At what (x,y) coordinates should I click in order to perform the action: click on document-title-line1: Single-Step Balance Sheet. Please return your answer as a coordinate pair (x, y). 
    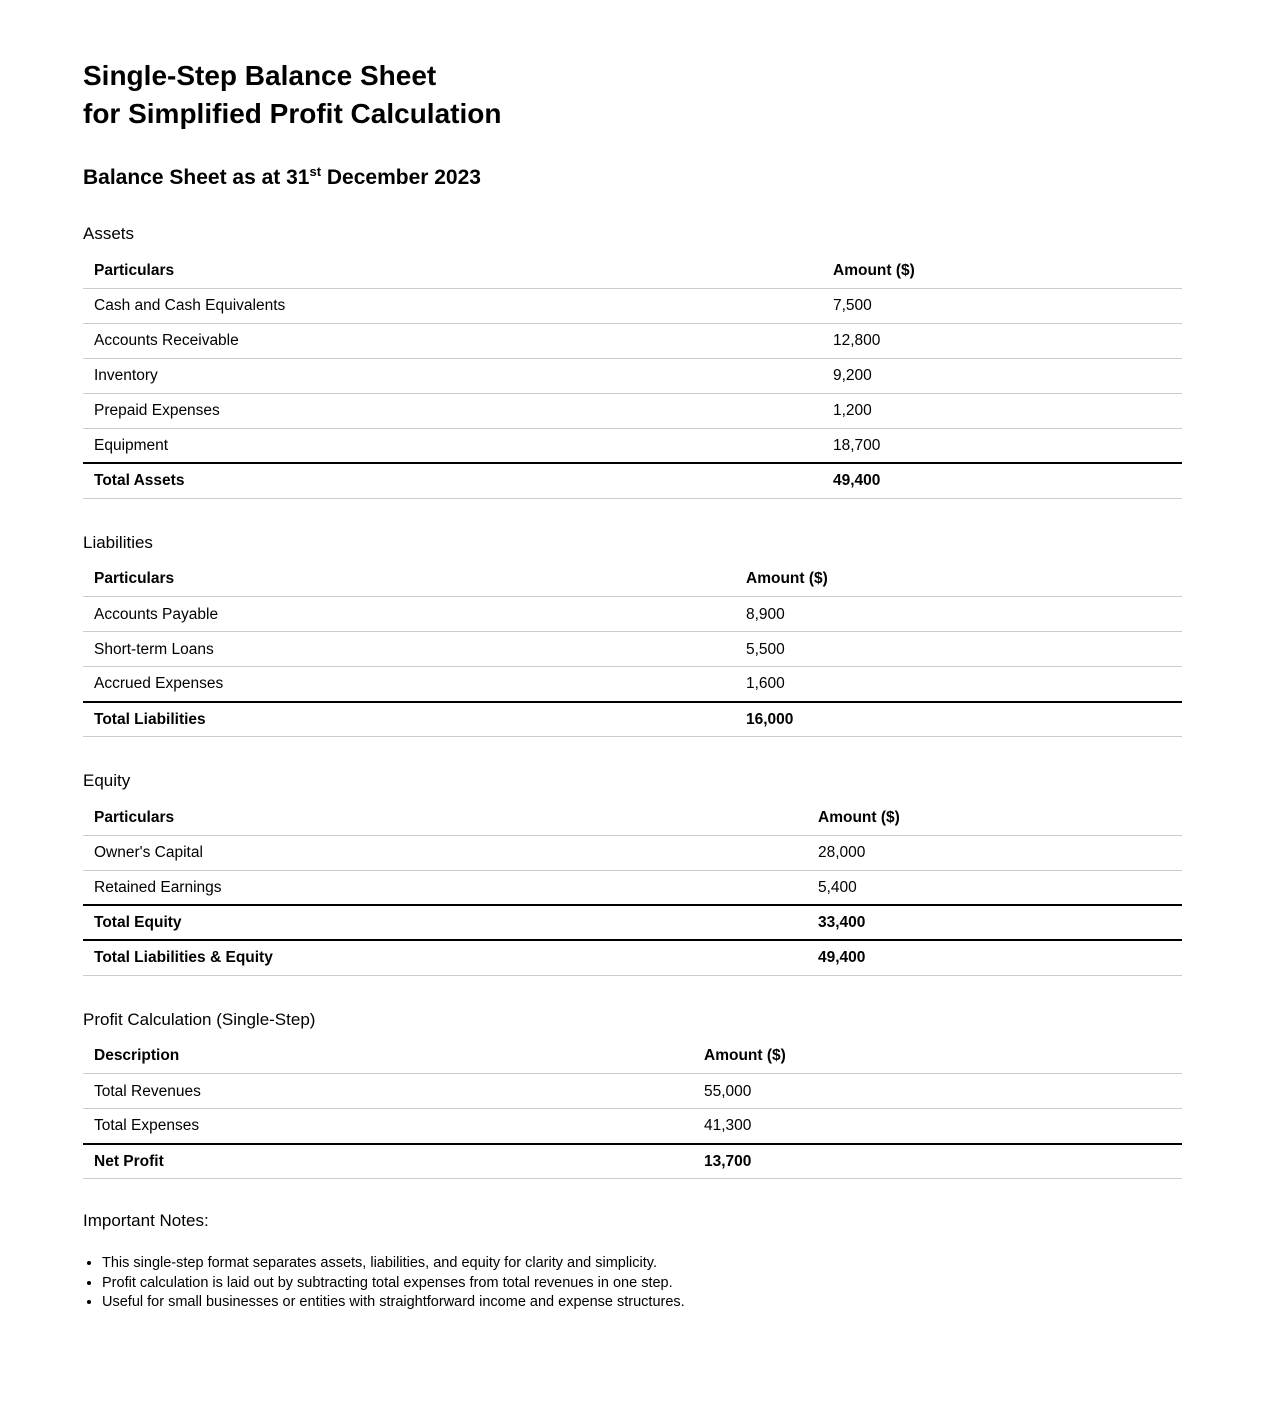
    Looking at the image, I should click on (260, 75).